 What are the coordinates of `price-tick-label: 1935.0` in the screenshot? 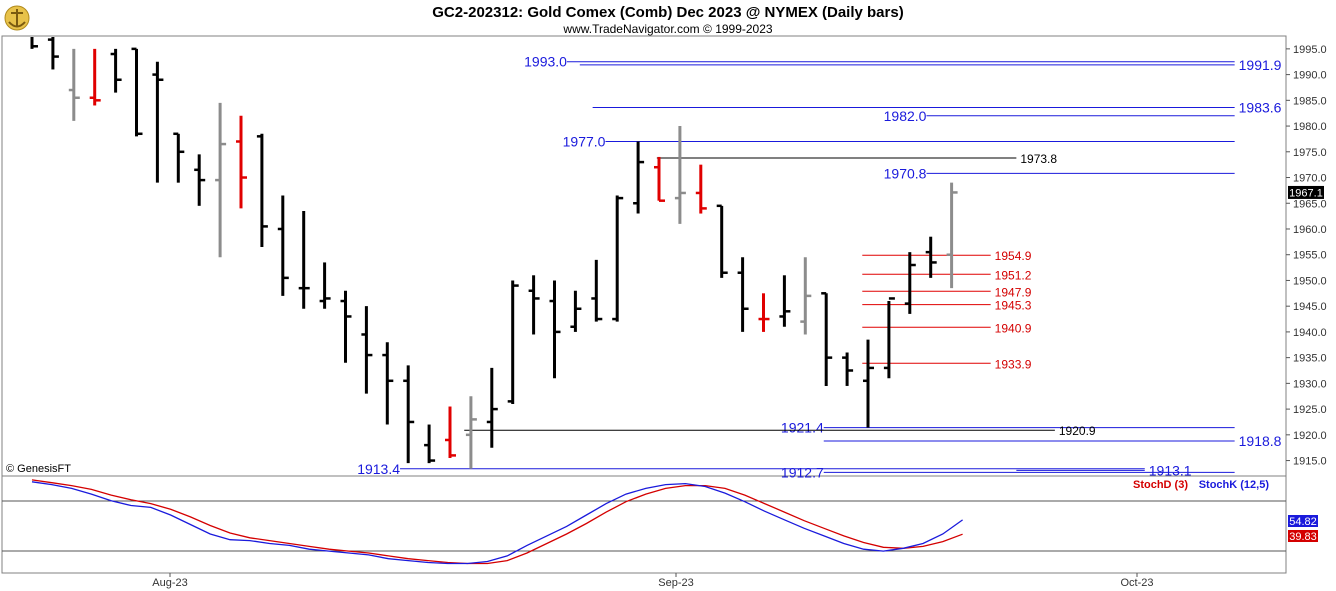 It's located at (1310, 359).